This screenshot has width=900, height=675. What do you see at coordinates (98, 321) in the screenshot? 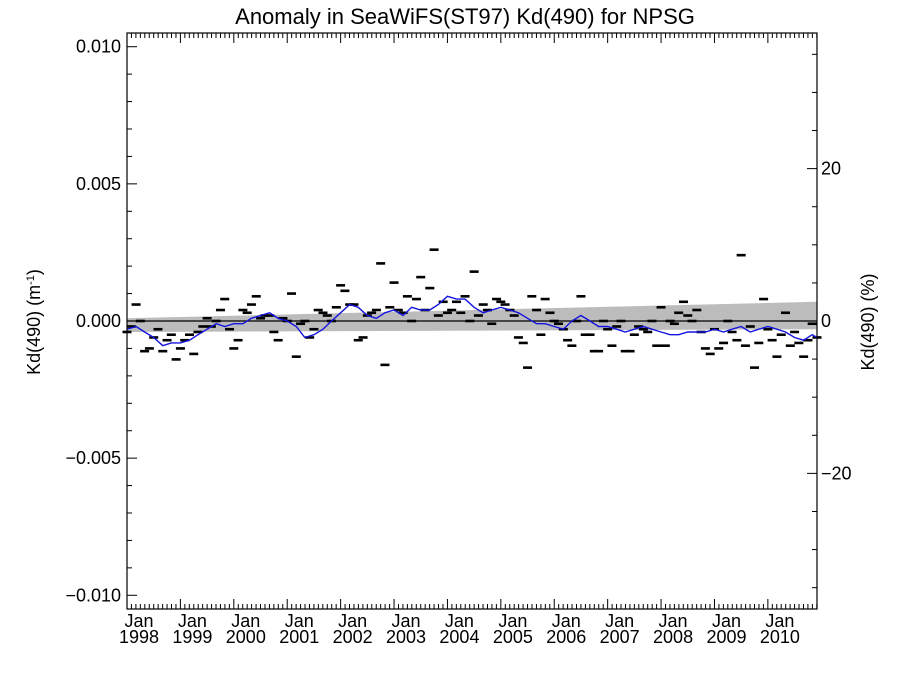
I see `y-tick-label: 0.000` at bounding box center [98, 321].